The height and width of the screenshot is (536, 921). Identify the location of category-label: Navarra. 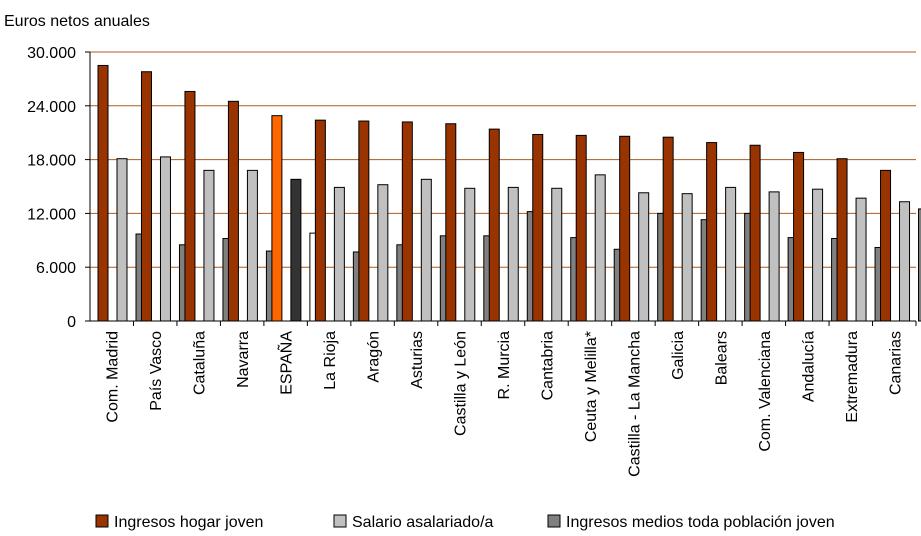
(243, 359).